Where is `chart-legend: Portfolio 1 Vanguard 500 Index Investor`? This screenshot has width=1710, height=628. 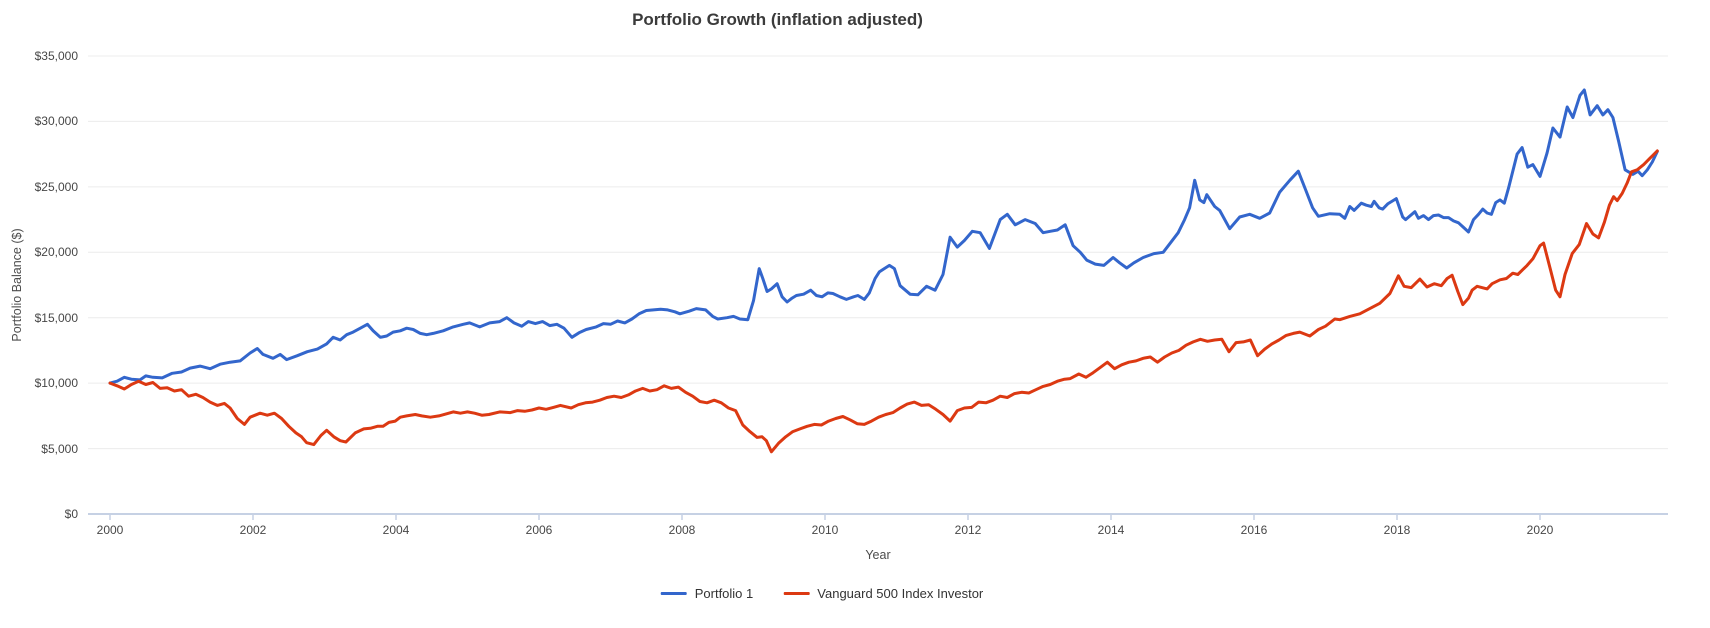
chart-legend: Portfolio 1 Vanguard 500 Index Investor is located at coordinates (821, 593).